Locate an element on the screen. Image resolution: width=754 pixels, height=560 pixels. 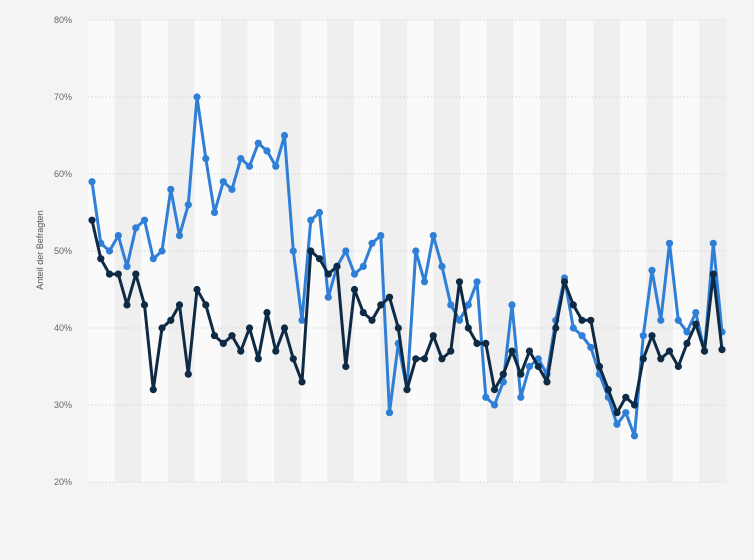
y-tick-label: 30% is located at coordinates (63, 405).